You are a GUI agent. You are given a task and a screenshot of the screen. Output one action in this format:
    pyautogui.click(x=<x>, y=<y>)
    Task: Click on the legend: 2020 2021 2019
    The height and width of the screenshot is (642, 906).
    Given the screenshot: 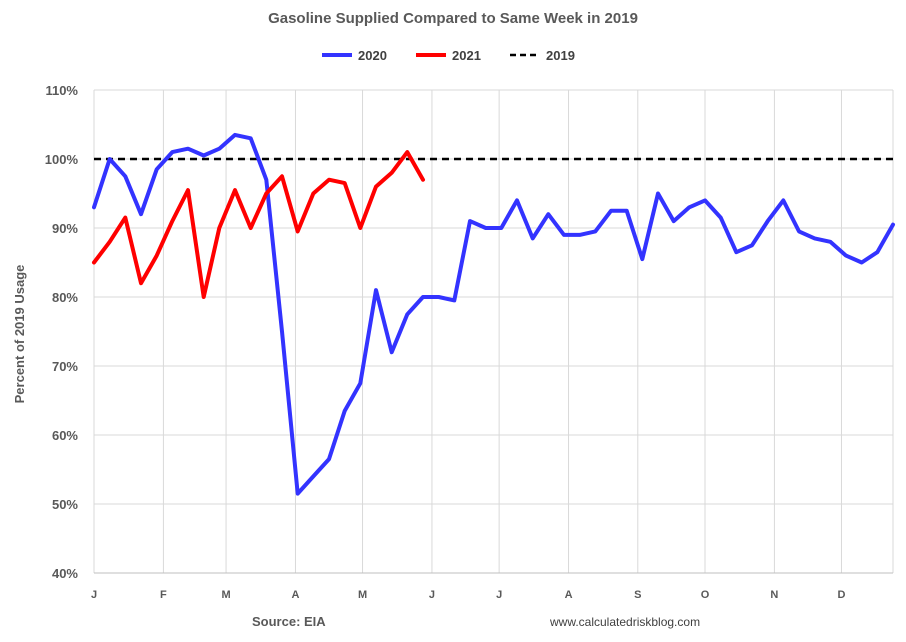 What is the action you would take?
    pyautogui.click(x=448, y=55)
    